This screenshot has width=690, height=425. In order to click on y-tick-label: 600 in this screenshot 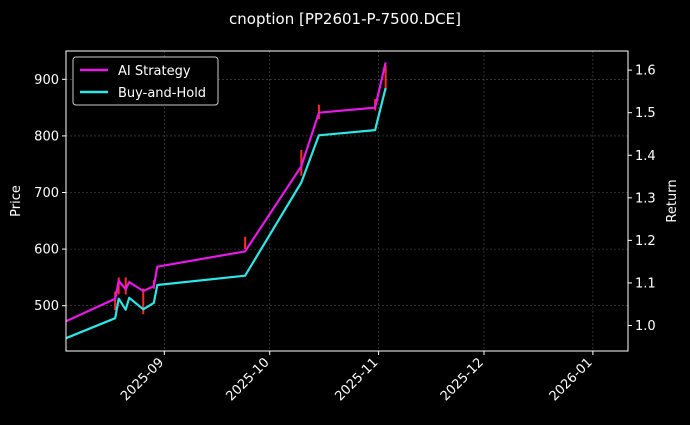, I will do `click(46, 250)`.